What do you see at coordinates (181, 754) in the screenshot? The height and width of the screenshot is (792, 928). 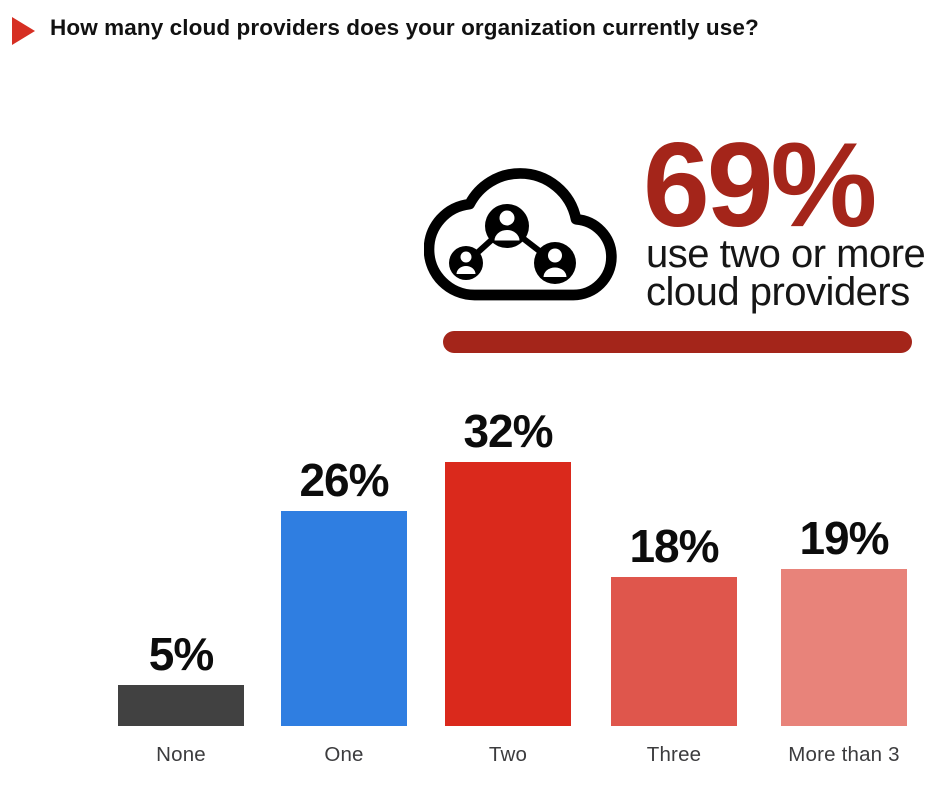 I see `bar-category-label: None` at bounding box center [181, 754].